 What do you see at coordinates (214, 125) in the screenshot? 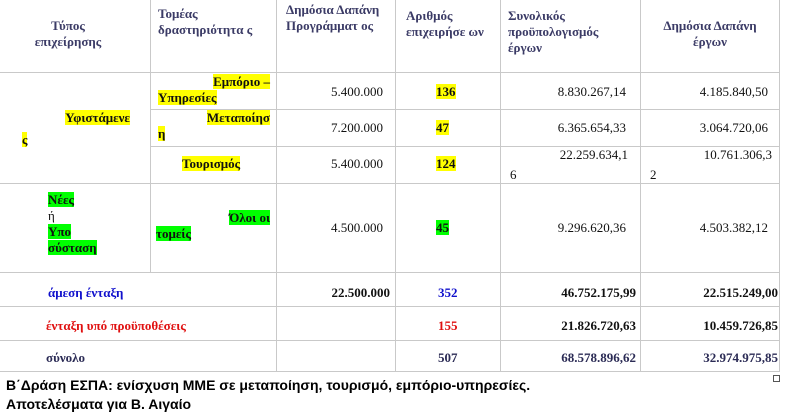
I see `sector-manufacturing: Μεταποίησ η` at bounding box center [214, 125].